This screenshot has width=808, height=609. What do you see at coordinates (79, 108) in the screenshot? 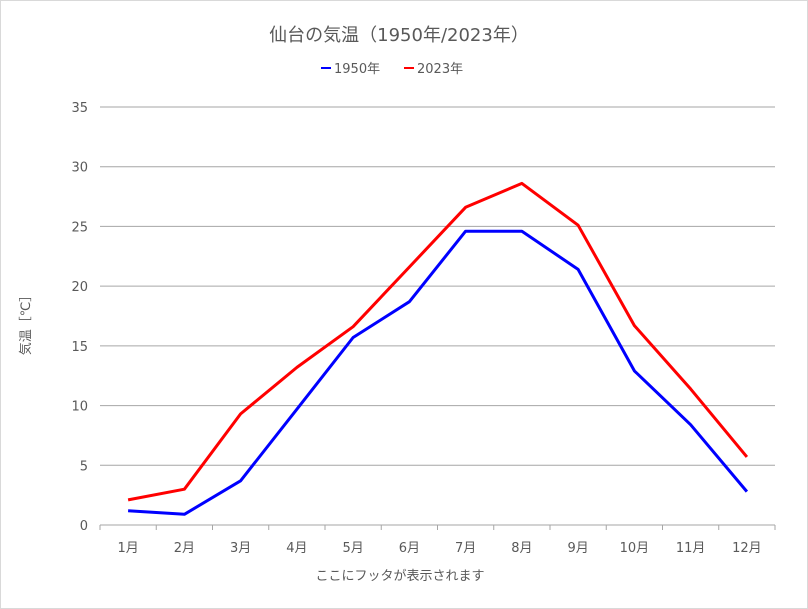
I see `y-tick-label: 35` at bounding box center [79, 108].